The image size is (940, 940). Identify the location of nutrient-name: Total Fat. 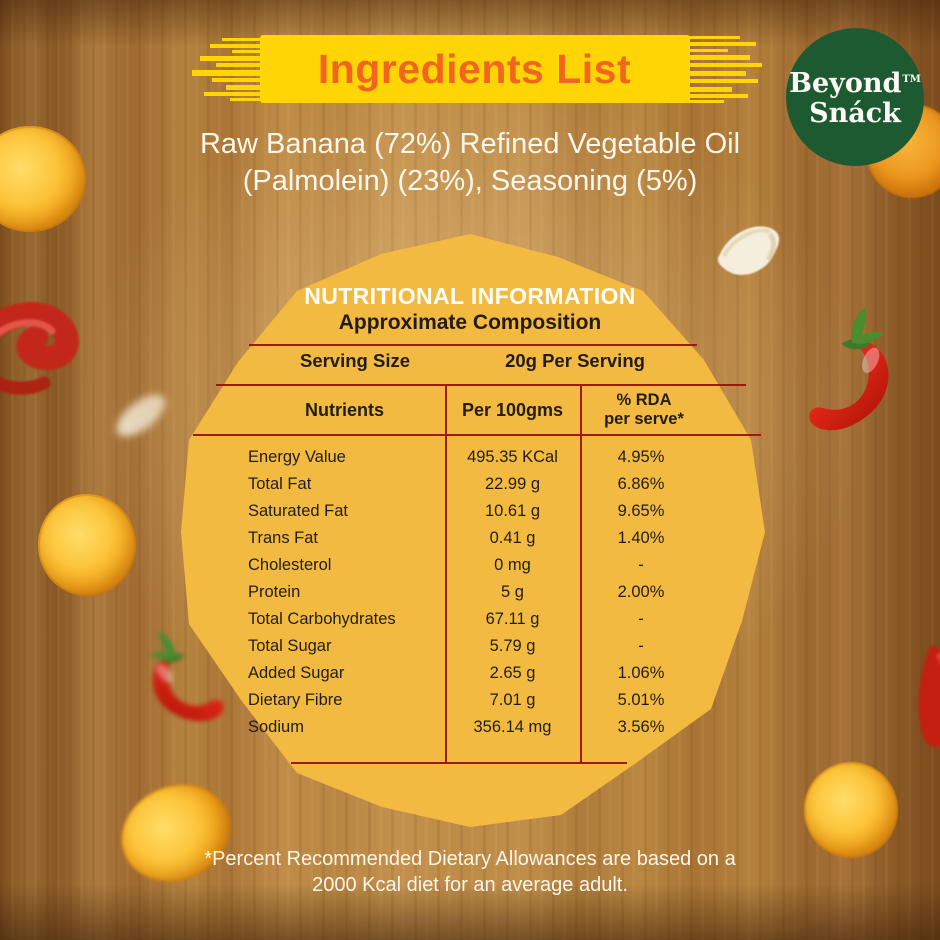
(280, 484).